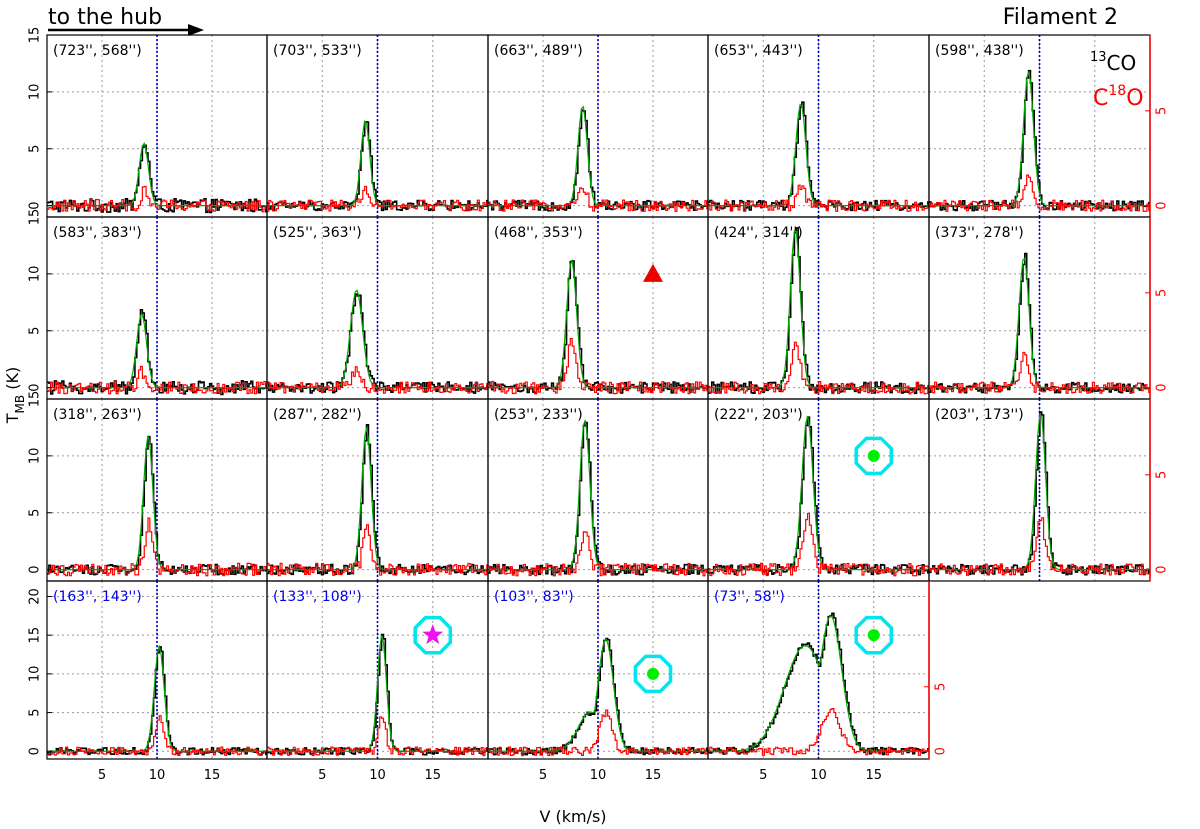  Describe the element at coordinates (317, 233) in the screenshot. I see `panel-coordinate-label: (525'', 363'')` at that location.